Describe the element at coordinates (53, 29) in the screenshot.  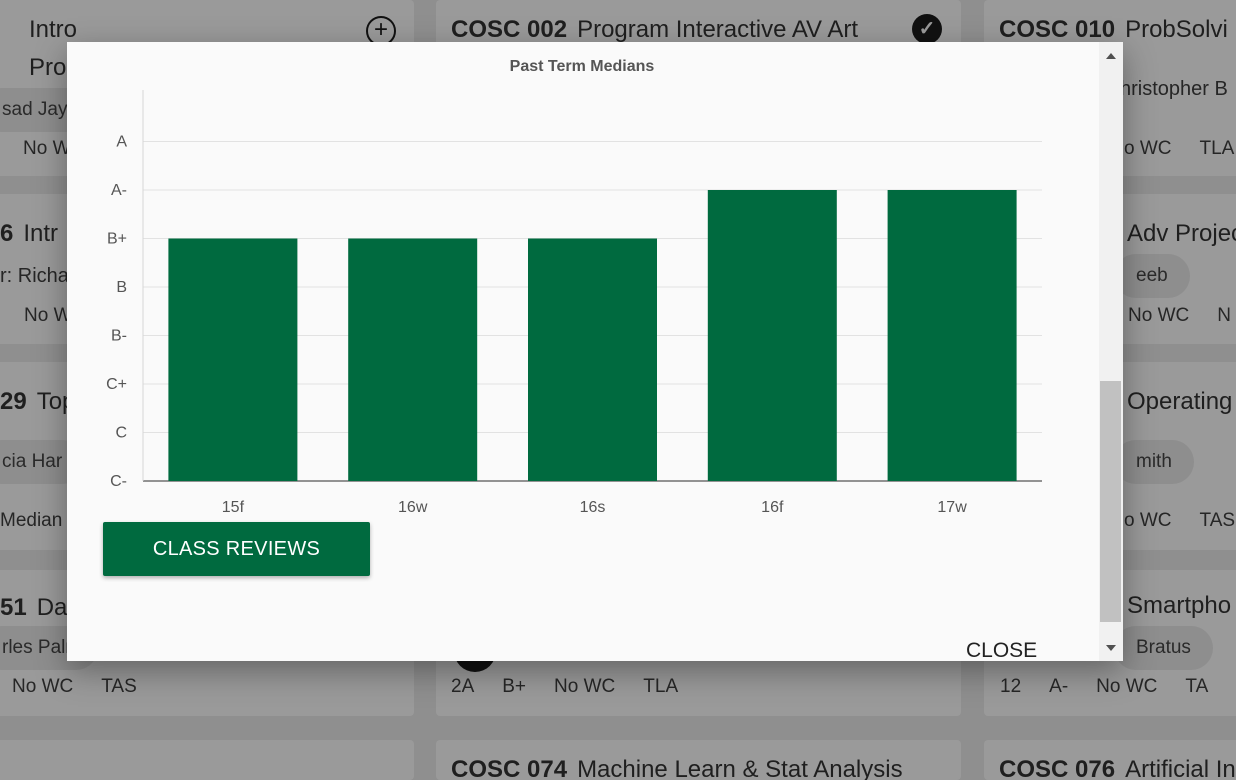
I see `course-title: Intro` at that location.